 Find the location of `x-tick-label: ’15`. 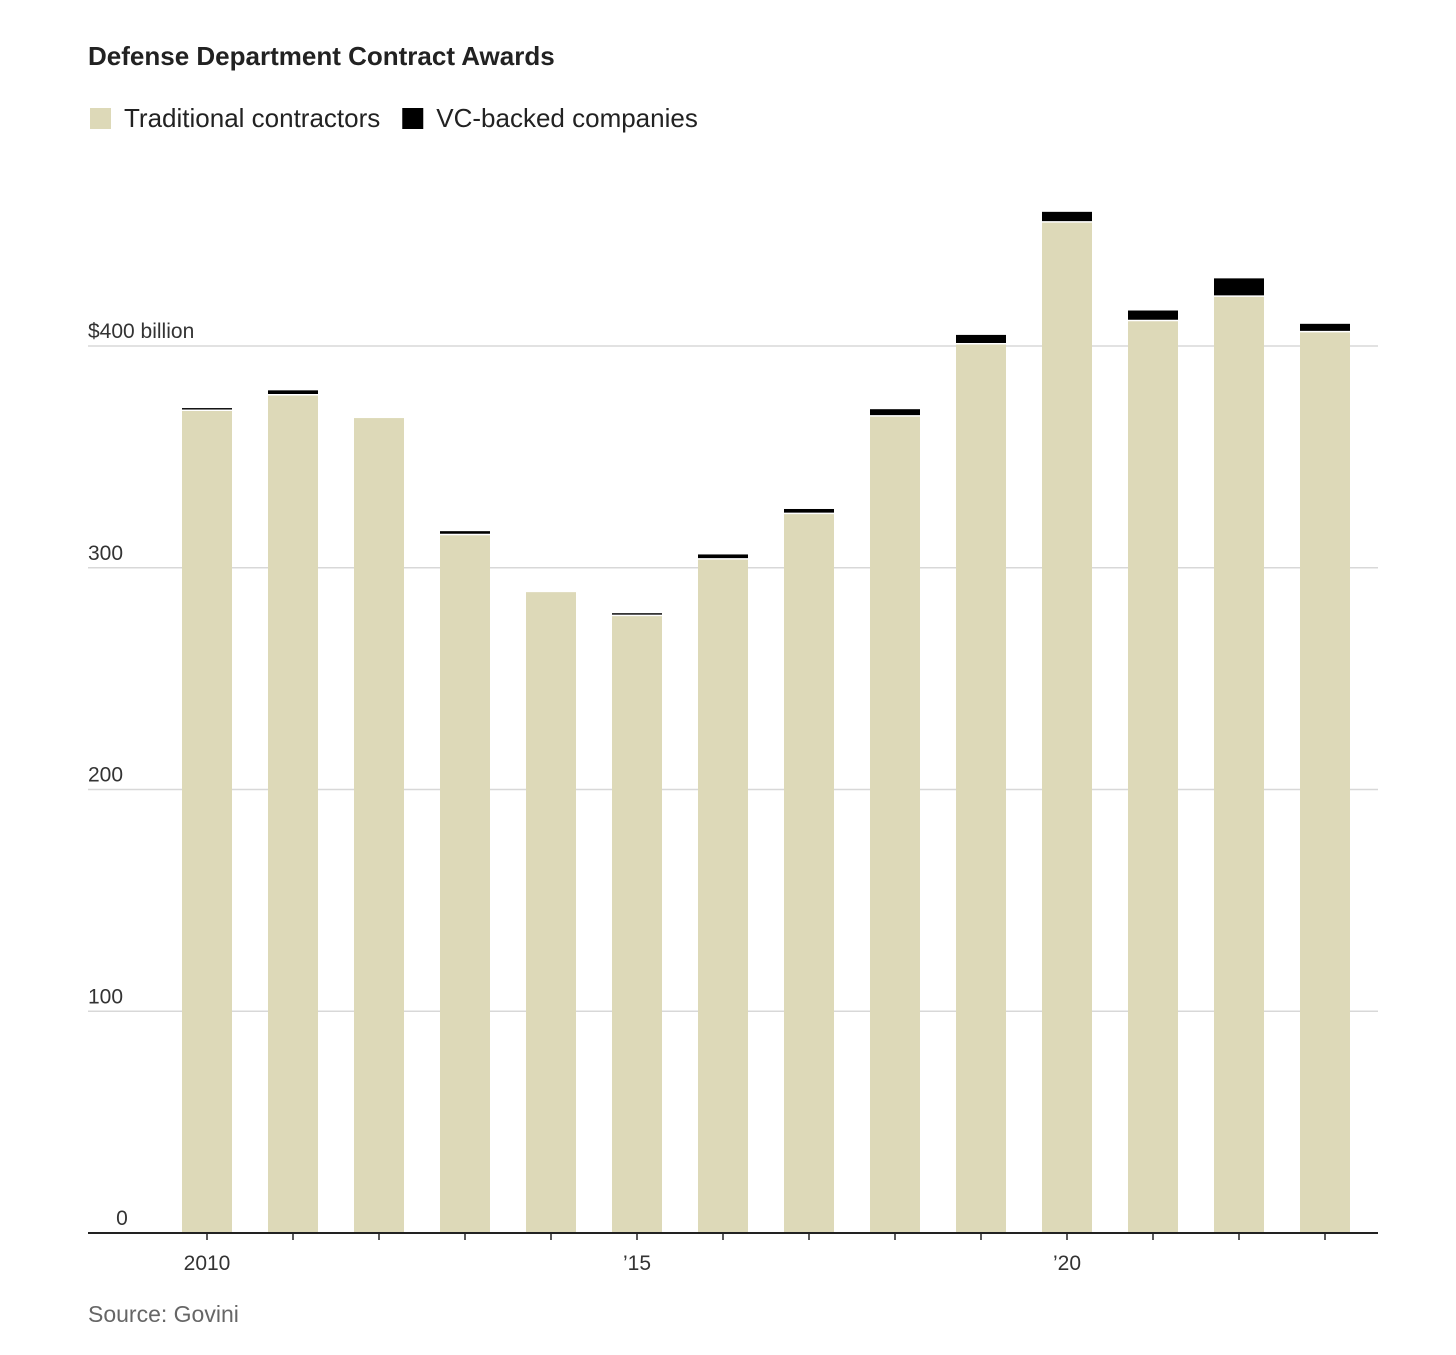

x-tick-label: ’15 is located at coordinates (637, 1263).